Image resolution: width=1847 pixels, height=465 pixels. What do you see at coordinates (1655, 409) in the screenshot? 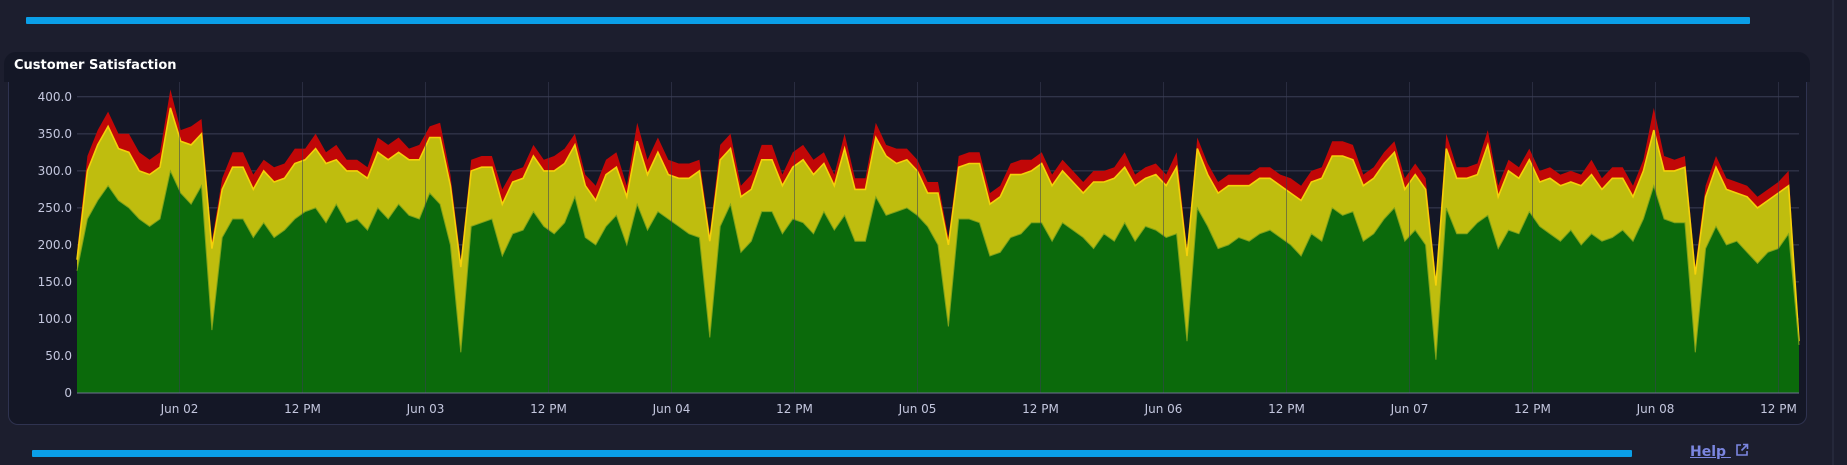
I see `x-tick-label: Jun 08` at bounding box center [1655, 409].